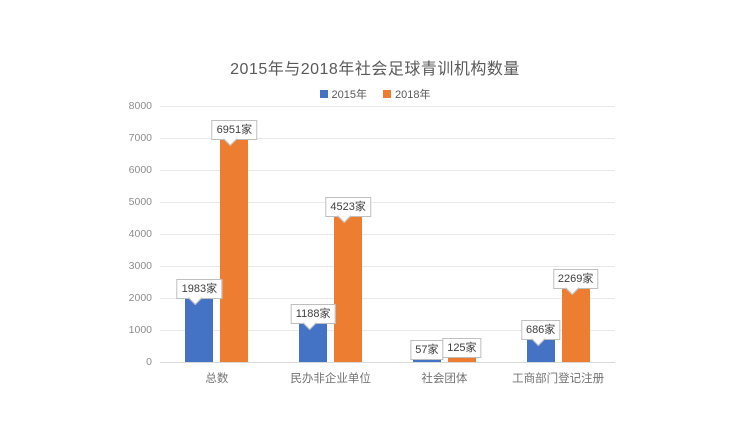 The width and height of the screenshot is (750, 428). I want to click on bar-2015年-总数, so click(199, 330).